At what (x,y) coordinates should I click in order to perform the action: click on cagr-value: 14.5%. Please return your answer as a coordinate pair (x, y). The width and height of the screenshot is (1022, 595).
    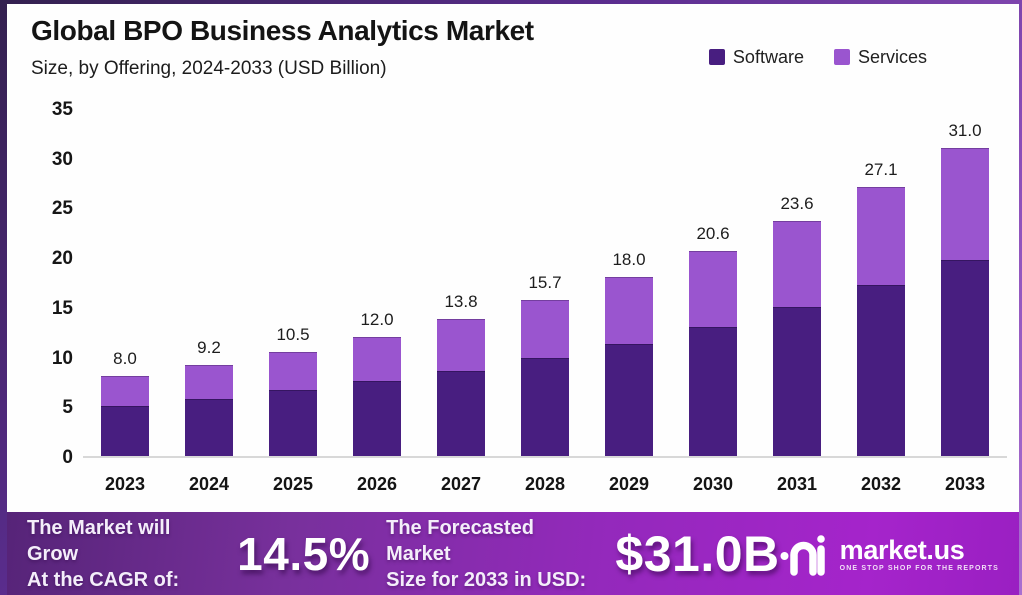
    Looking at the image, I should click on (304, 553).